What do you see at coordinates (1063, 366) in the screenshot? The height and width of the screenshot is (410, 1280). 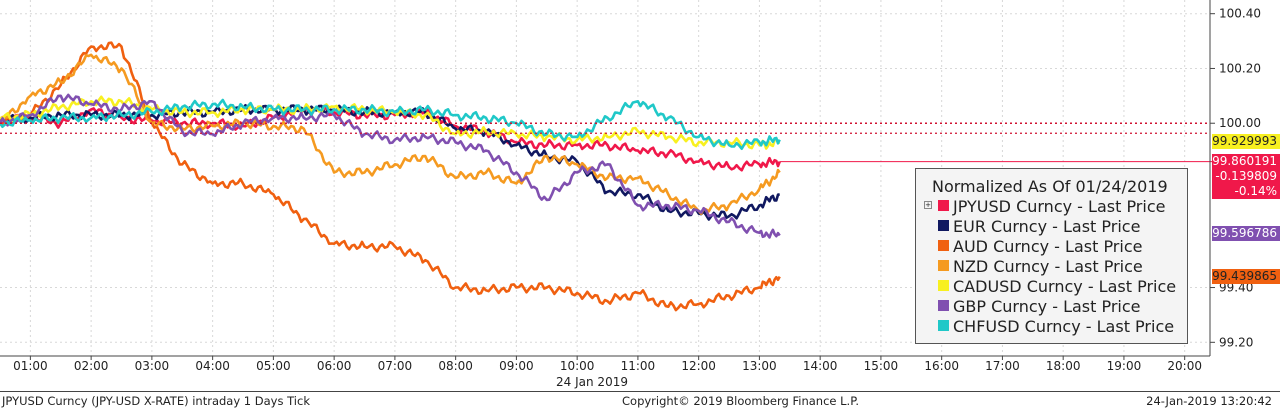 I see `x-tick-label: 18:00` at bounding box center [1063, 366].